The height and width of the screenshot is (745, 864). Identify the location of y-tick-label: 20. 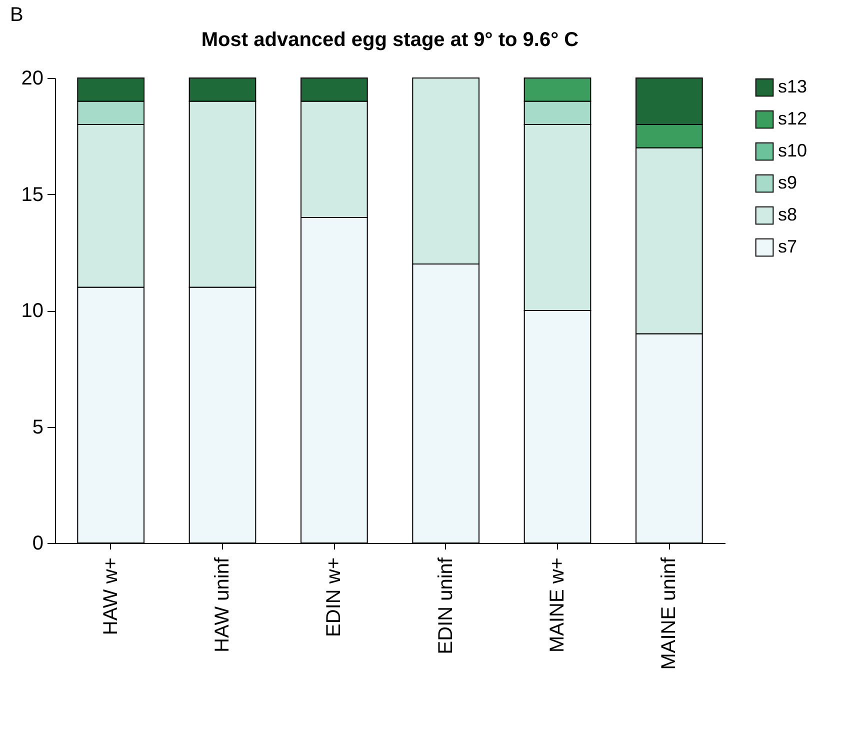
(32, 79).